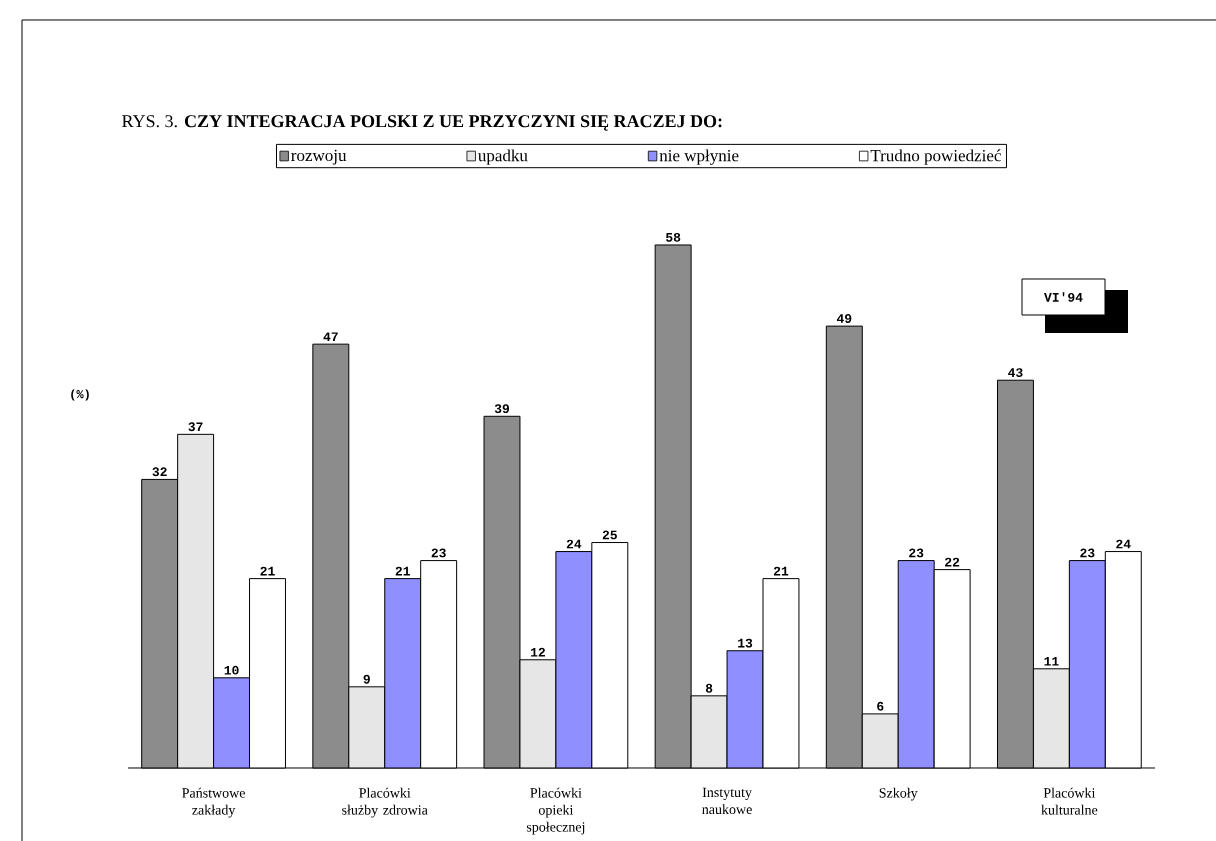  Describe the element at coordinates (699, 157) in the screenshot. I see `legend-label: nie wpłynie` at that location.